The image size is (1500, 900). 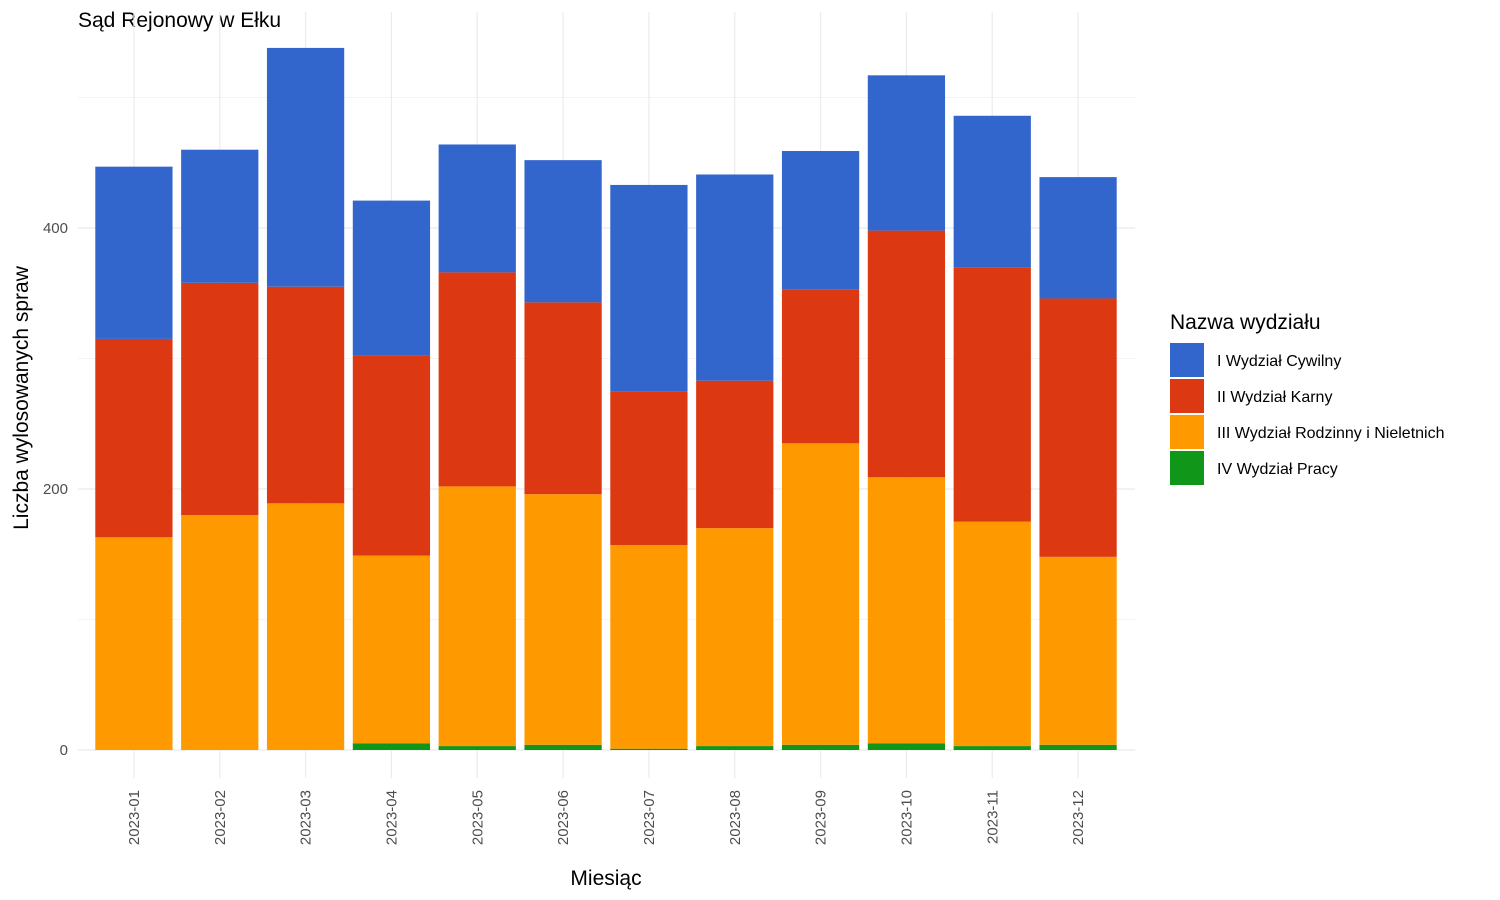 What do you see at coordinates (64, 750) in the screenshot?
I see `y-tick-label: 0` at bounding box center [64, 750].